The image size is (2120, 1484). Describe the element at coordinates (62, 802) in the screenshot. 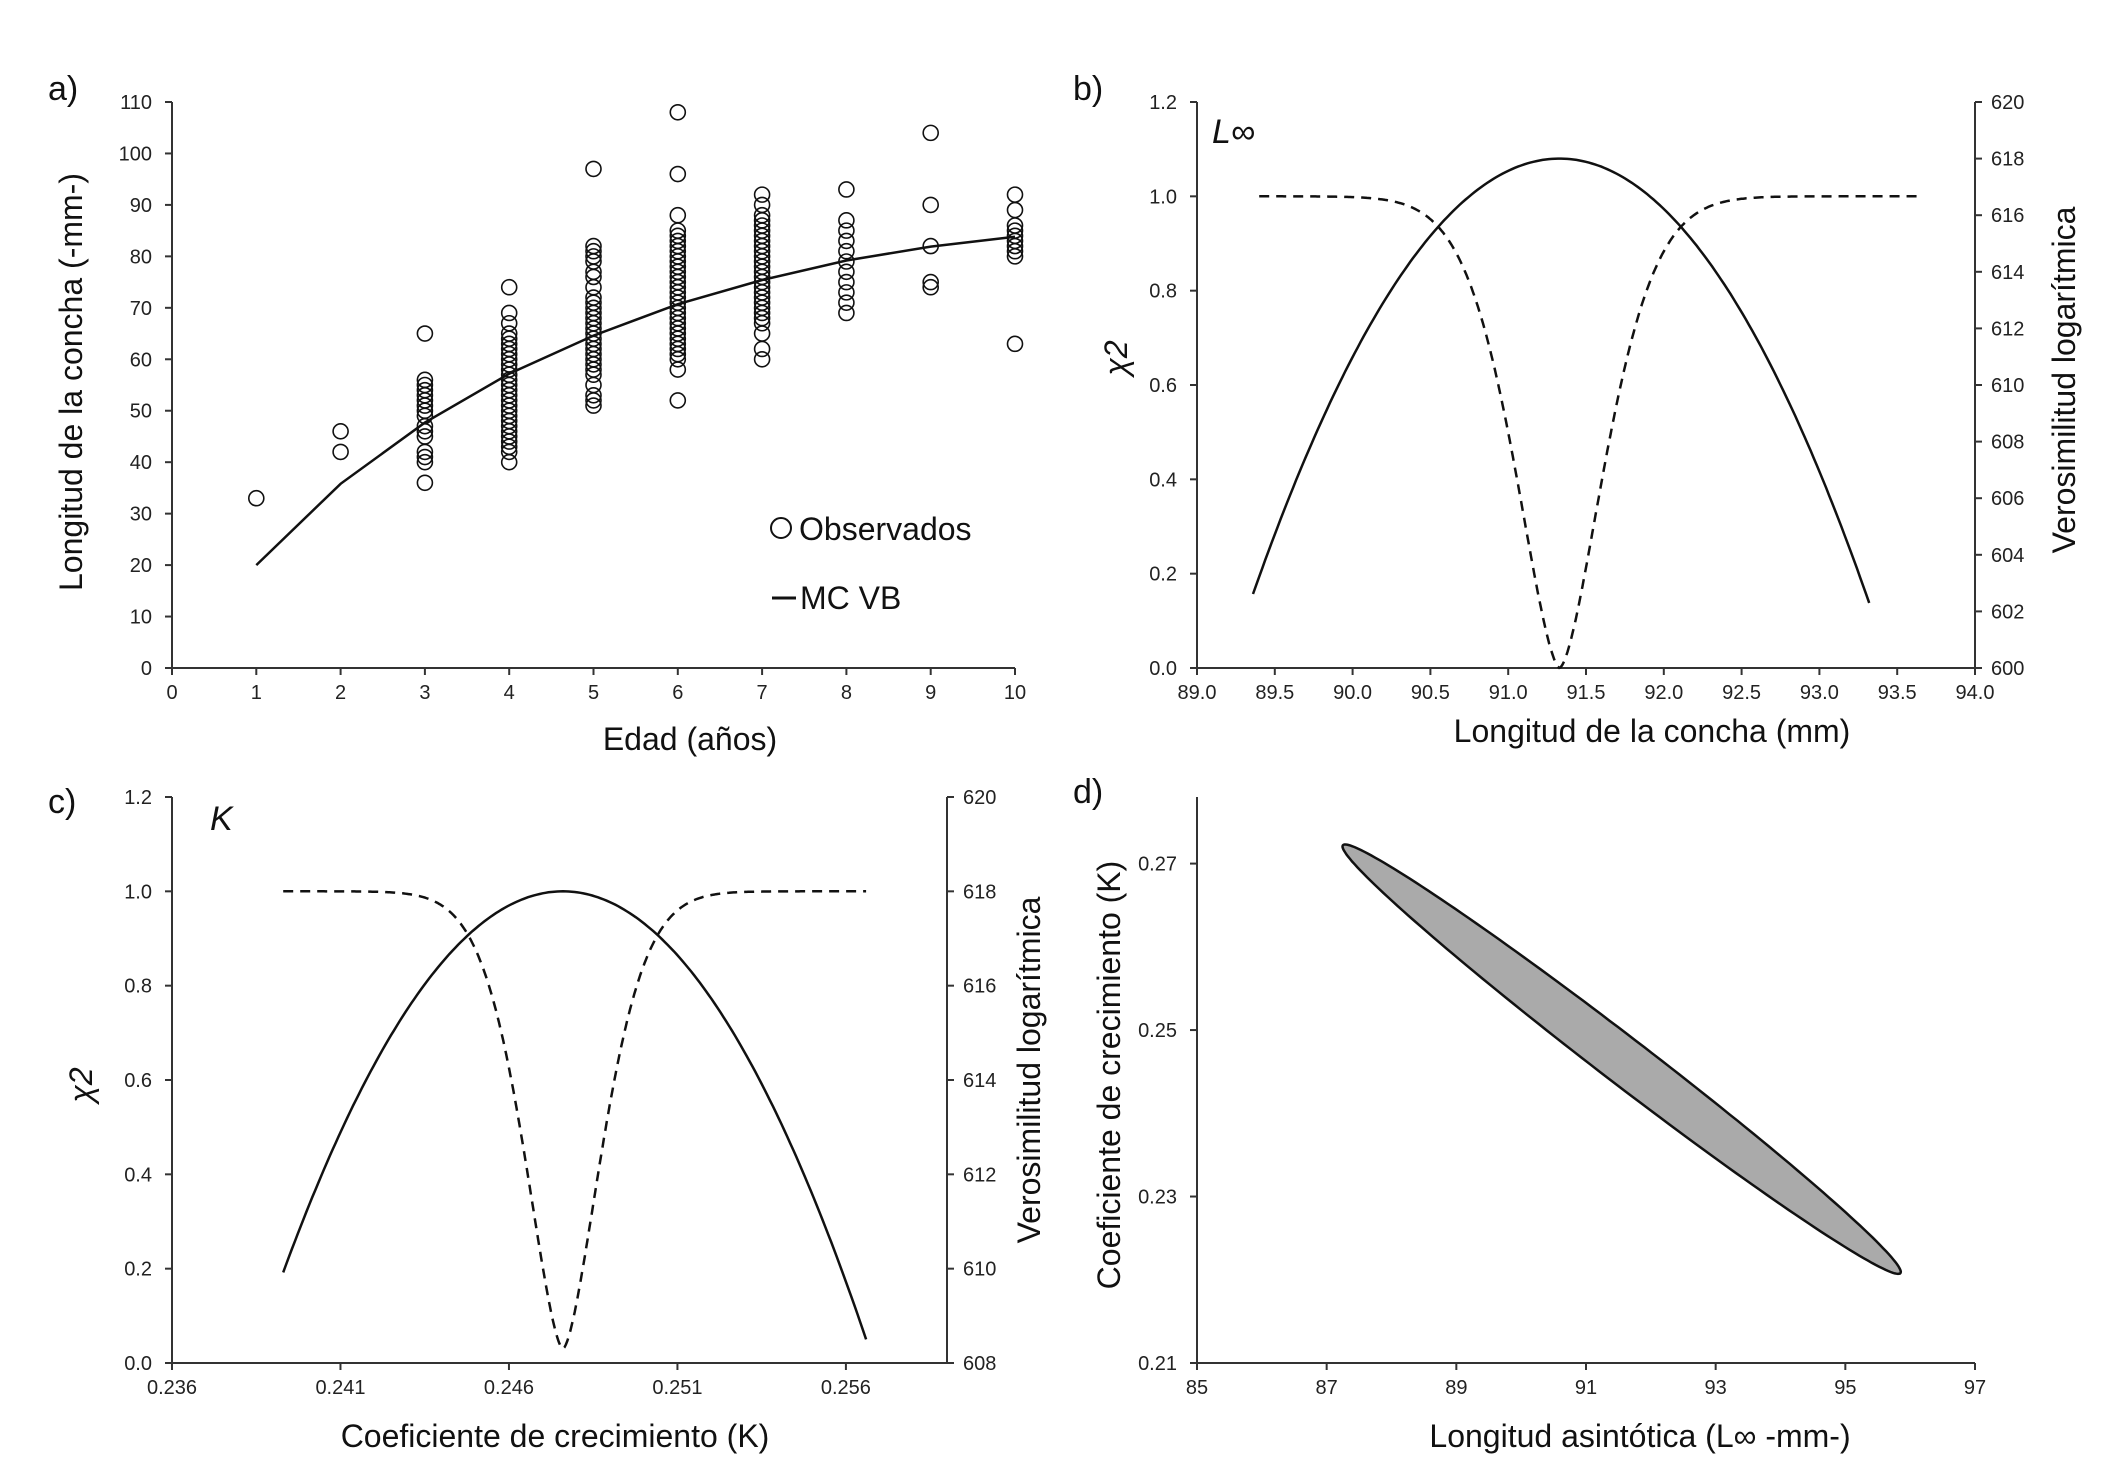

I see `panel-c-label: c)` at that location.